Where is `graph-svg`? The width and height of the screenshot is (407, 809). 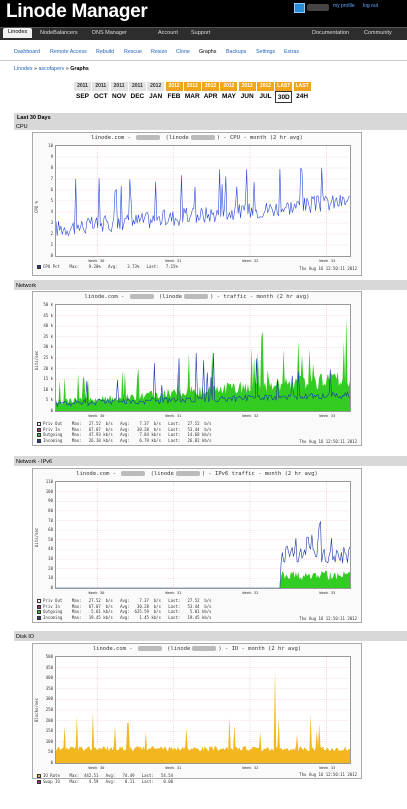 graph-svg is located at coordinates (203, 201).